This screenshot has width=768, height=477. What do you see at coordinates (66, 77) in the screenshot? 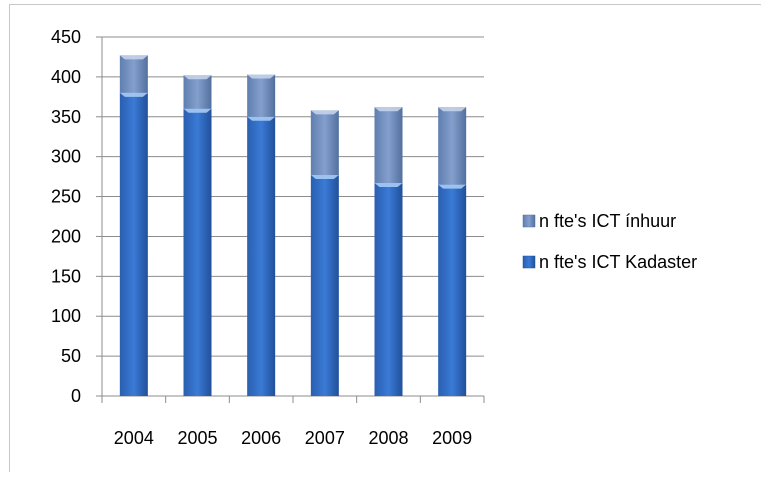
I see `y-tick-label: 400` at bounding box center [66, 77].